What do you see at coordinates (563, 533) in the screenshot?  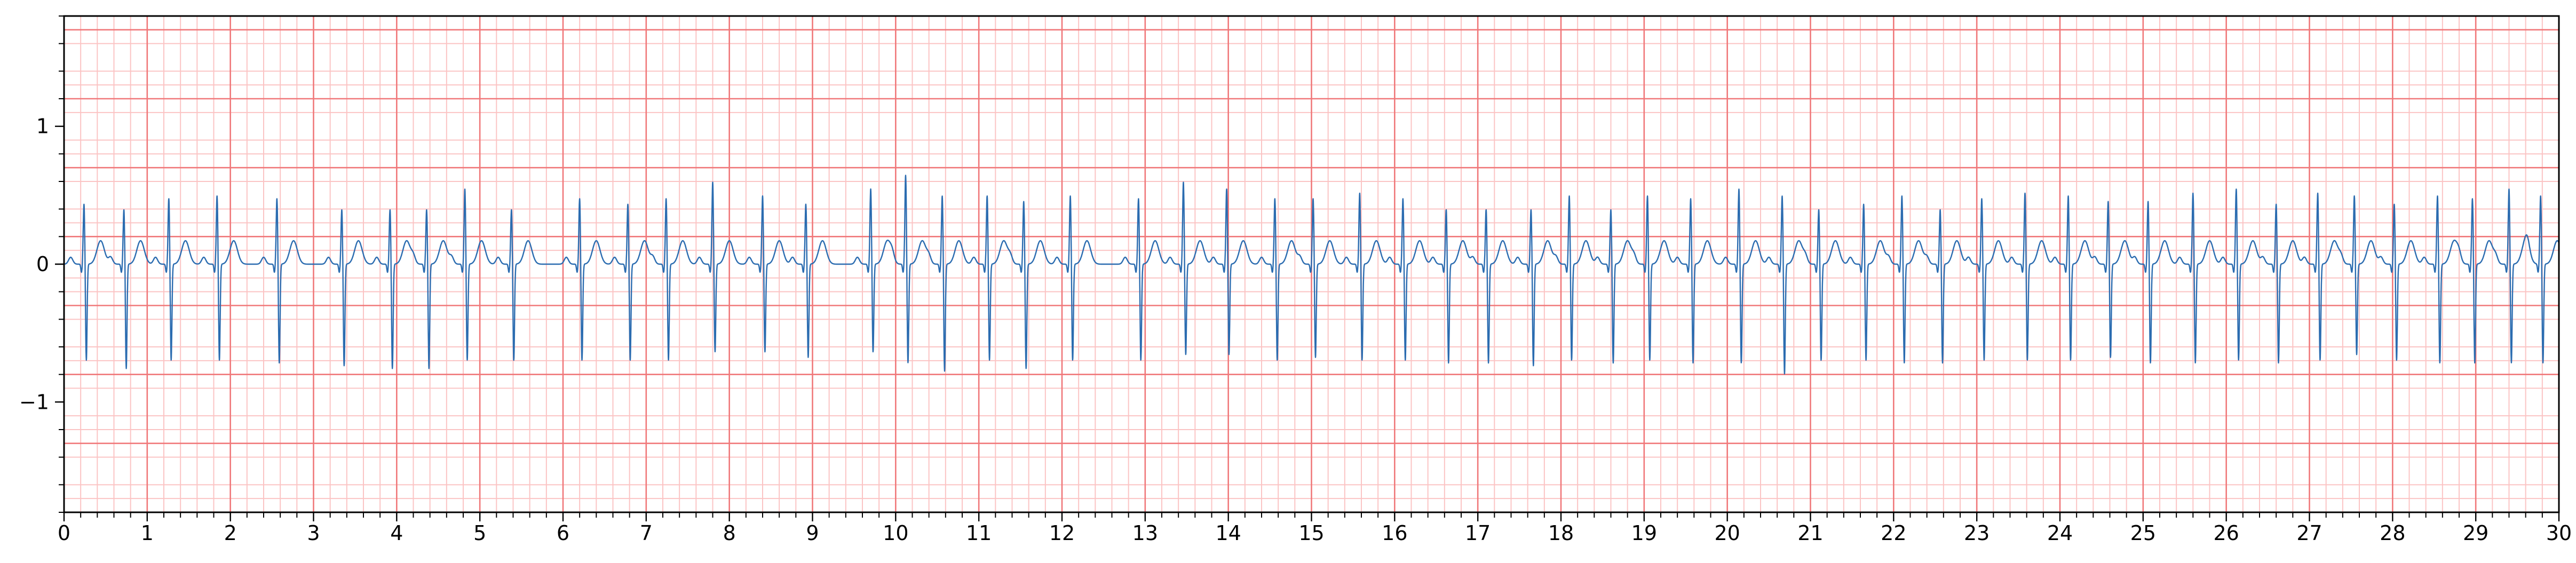 I see `x-tick-label: 6` at bounding box center [563, 533].